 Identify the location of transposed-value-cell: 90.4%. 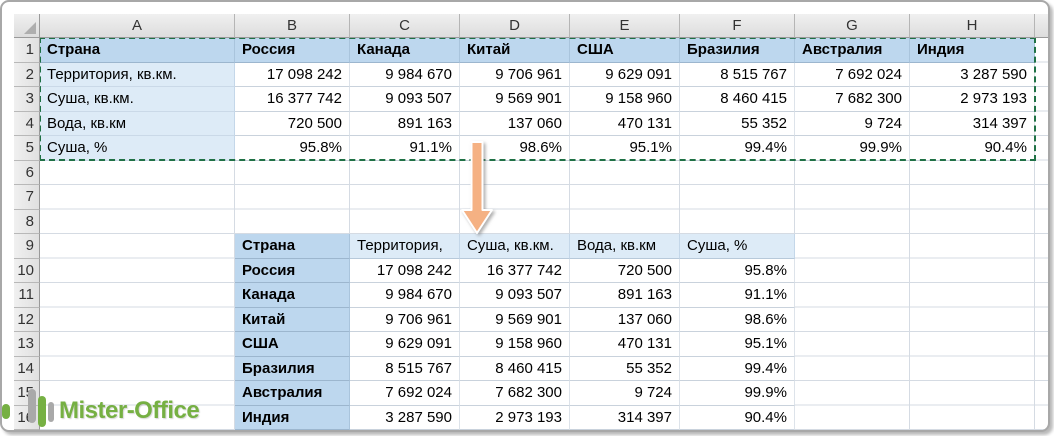
(737, 417).